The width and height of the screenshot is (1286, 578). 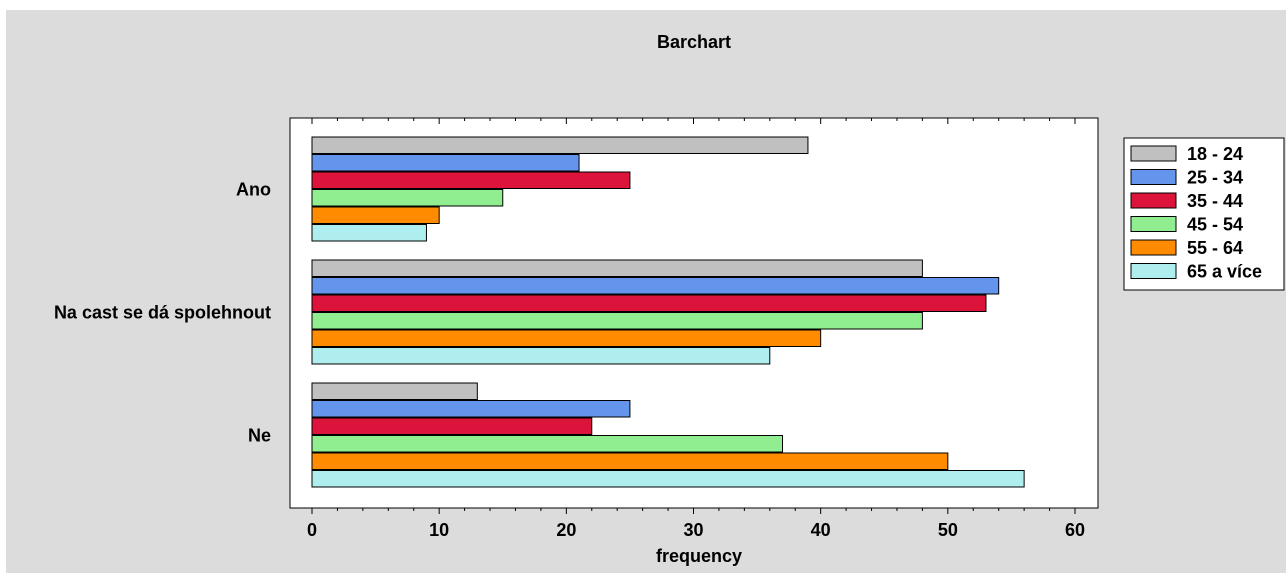 I want to click on x-tick-label: 10, so click(x=439, y=530).